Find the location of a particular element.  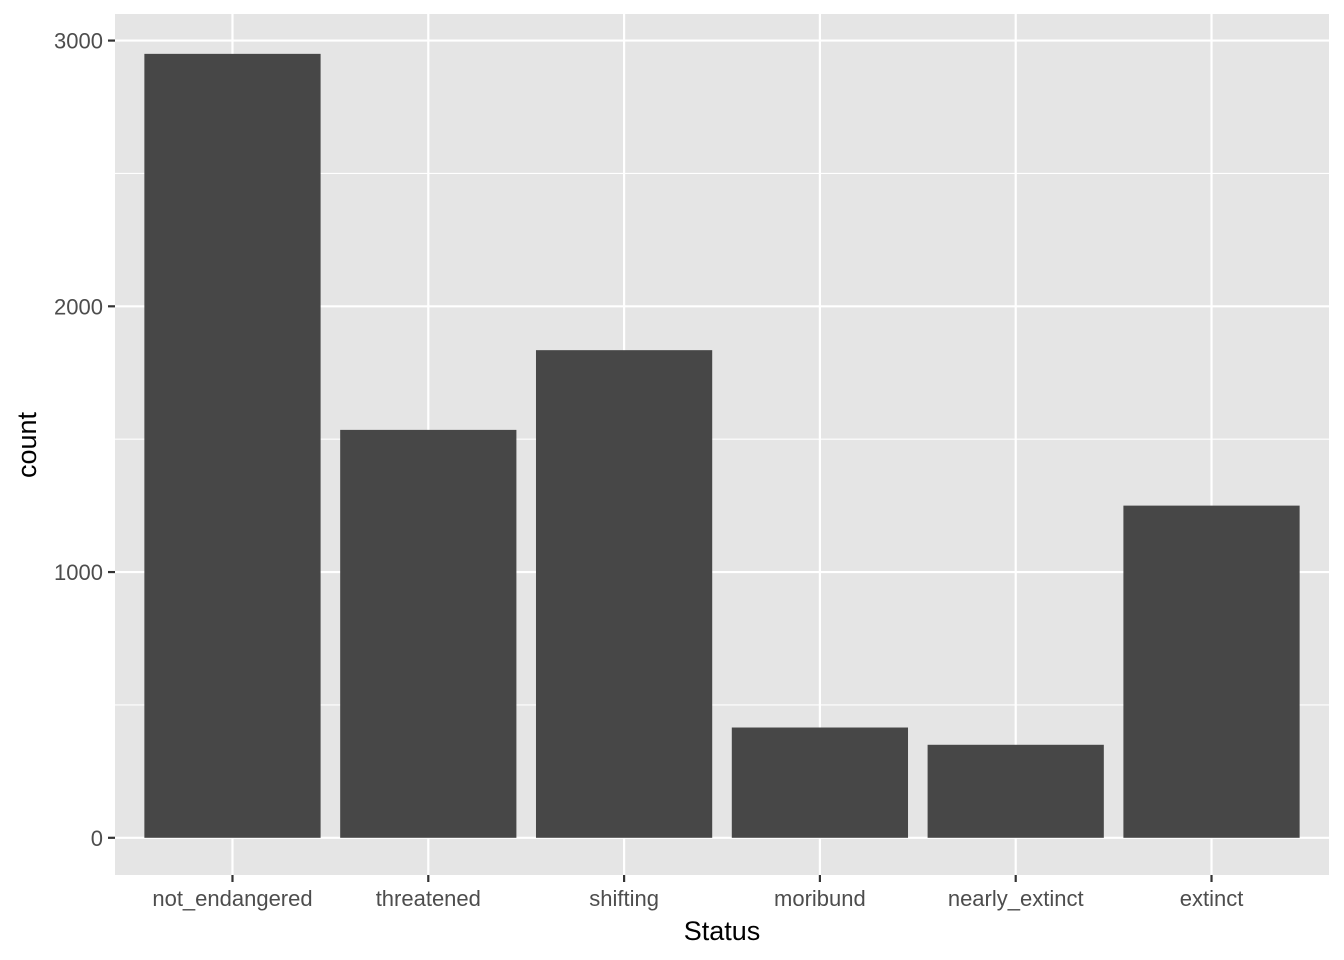

bar-moribund is located at coordinates (820, 782).